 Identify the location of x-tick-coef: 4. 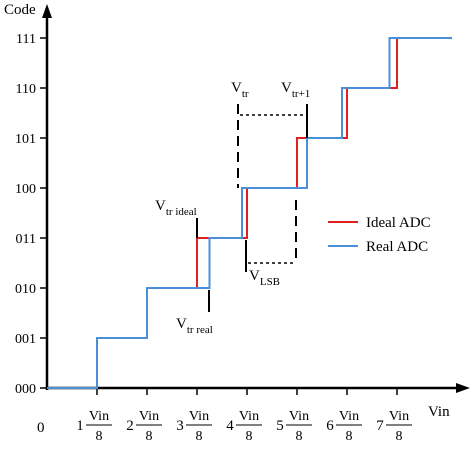
(230, 426).